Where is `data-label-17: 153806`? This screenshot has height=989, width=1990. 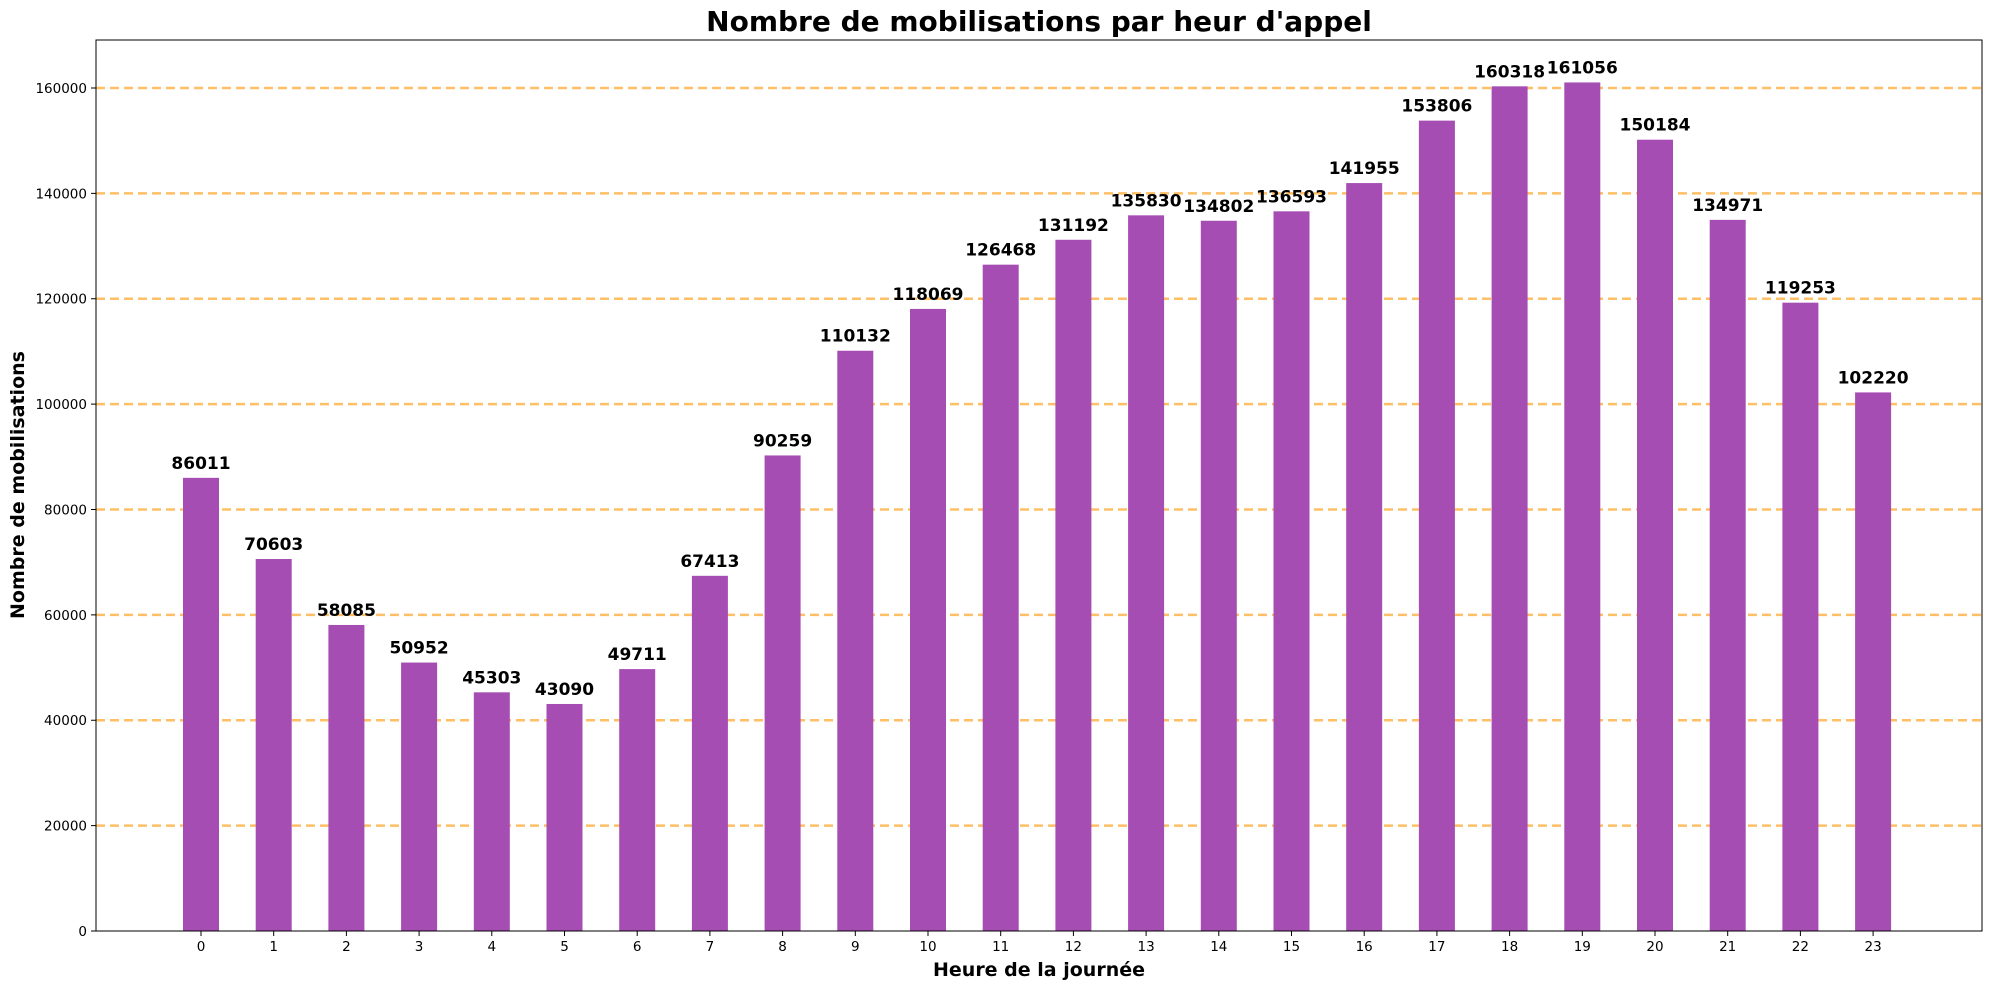
data-label-17: 153806 is located at coordinates (1436, 107).